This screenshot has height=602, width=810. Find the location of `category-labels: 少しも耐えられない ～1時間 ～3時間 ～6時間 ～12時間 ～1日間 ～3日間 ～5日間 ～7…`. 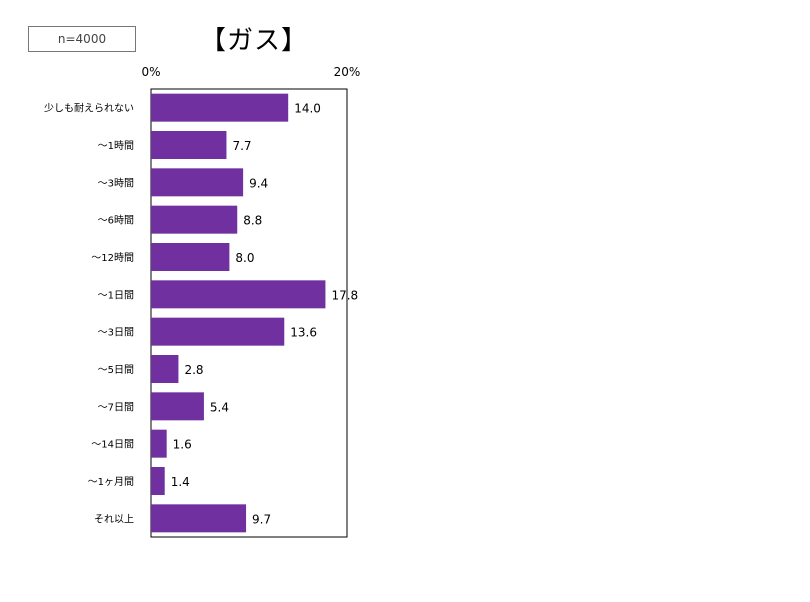

category-labels: 少しも耐えられない ～1時間 ～3時間 ～6時間 ～12時間 ～1日間 ～3日間 ～5日間 ～7… is located at coordinates (89, 314).